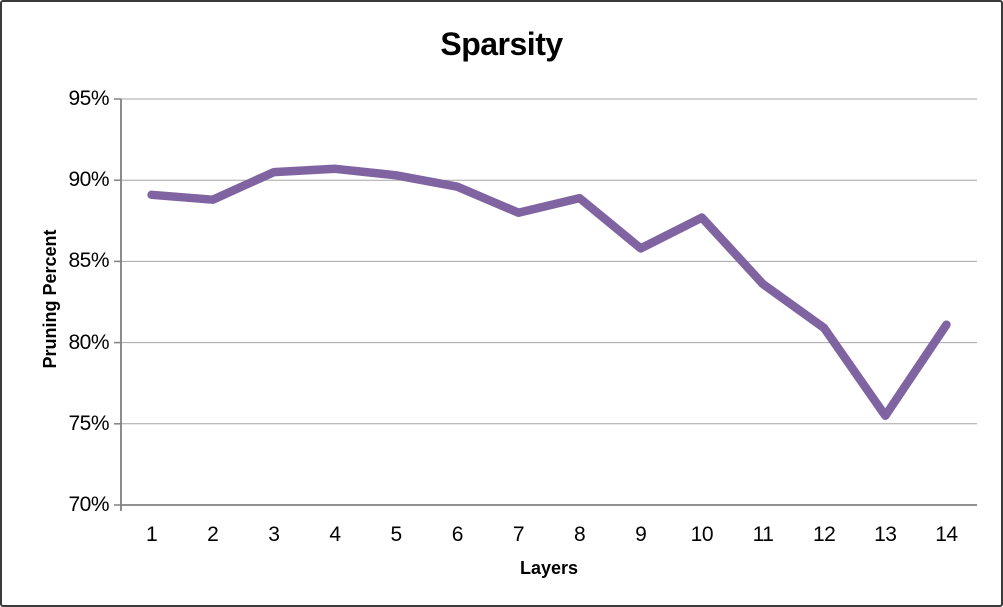 The height and width of the screenshot is (607, 1003). Describe the element at coordinates (457, 534) in the screenshot. I see `x-tick-label: 6` at that location.